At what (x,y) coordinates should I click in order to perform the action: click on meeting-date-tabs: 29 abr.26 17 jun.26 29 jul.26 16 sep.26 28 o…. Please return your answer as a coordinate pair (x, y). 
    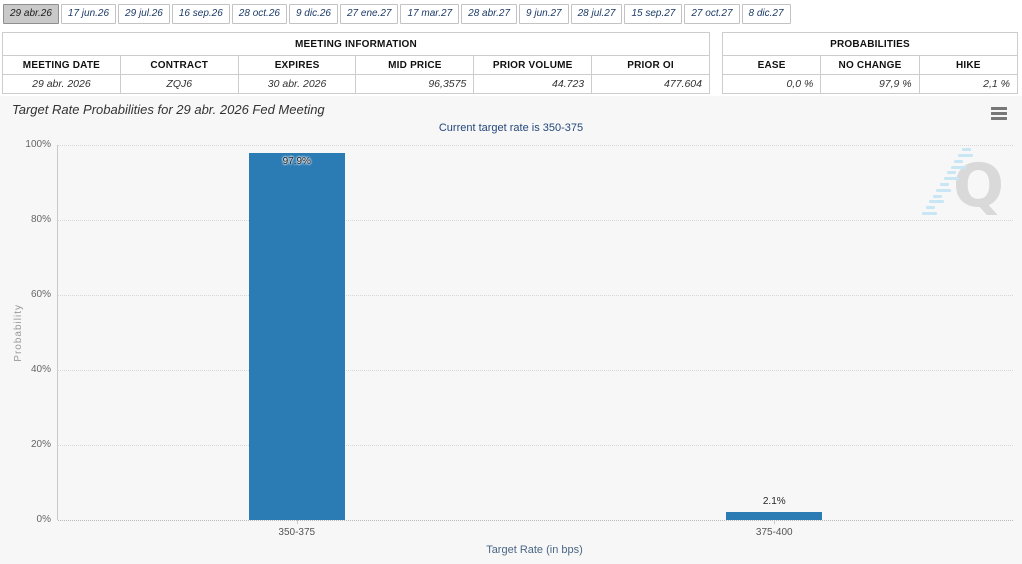
    Looking at the image, I should click on (398, 13).